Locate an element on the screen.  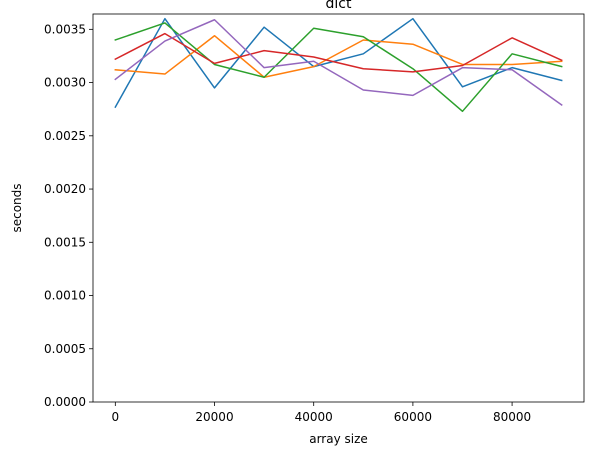
x-axis-label: array size is located at coordinates (338, 439).